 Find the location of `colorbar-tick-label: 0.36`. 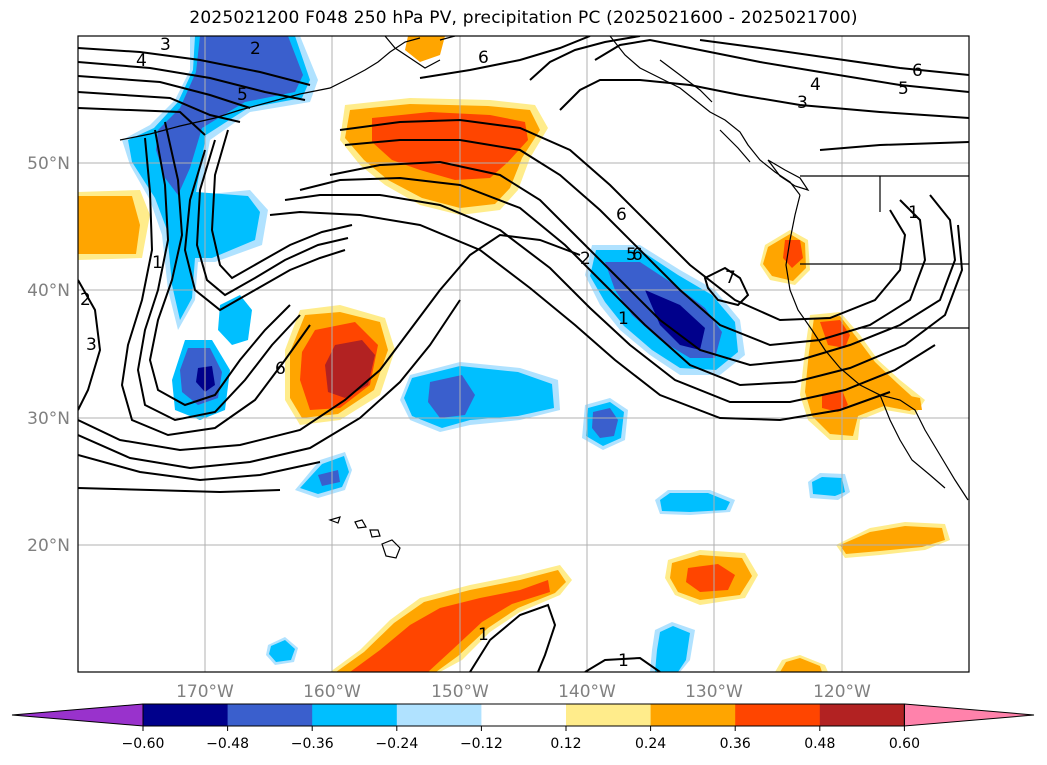

colorbar-tick-label: 0.36 is located at coordinates (735, 744).